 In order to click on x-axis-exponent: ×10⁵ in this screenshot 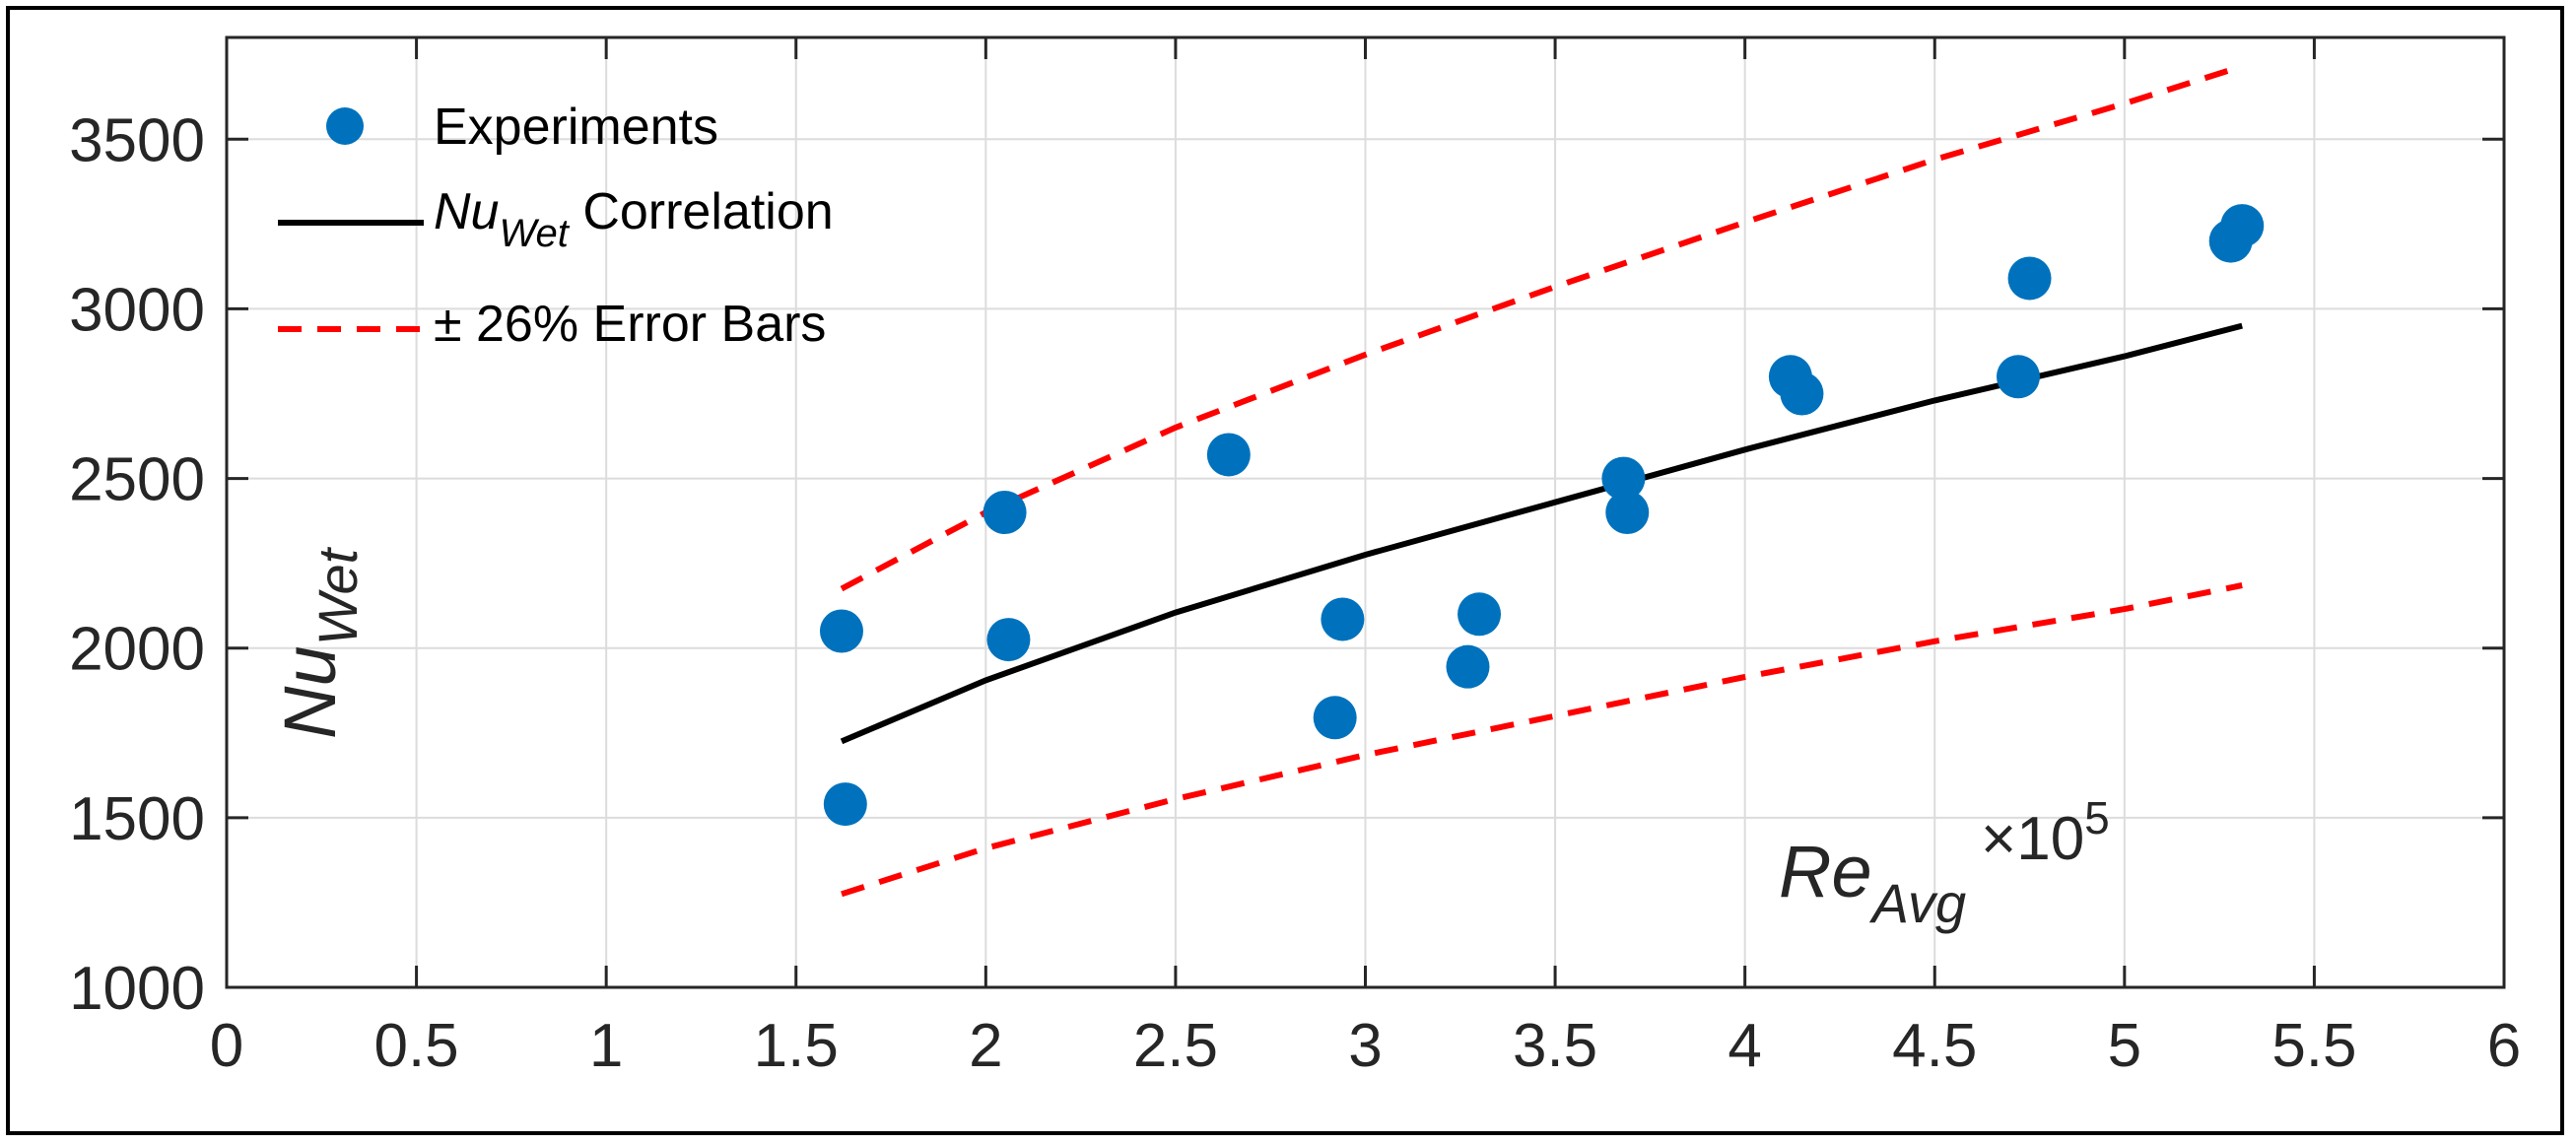, I will do `click(2046, 832)`.